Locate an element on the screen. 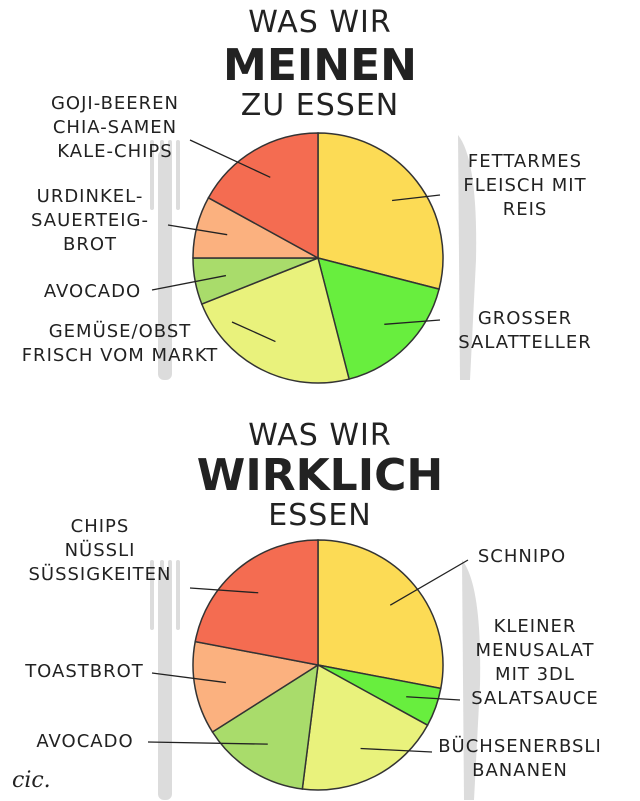 The height and width of the screenshot is (801, 640). signature: cic. is located at coordinates (31, 780).